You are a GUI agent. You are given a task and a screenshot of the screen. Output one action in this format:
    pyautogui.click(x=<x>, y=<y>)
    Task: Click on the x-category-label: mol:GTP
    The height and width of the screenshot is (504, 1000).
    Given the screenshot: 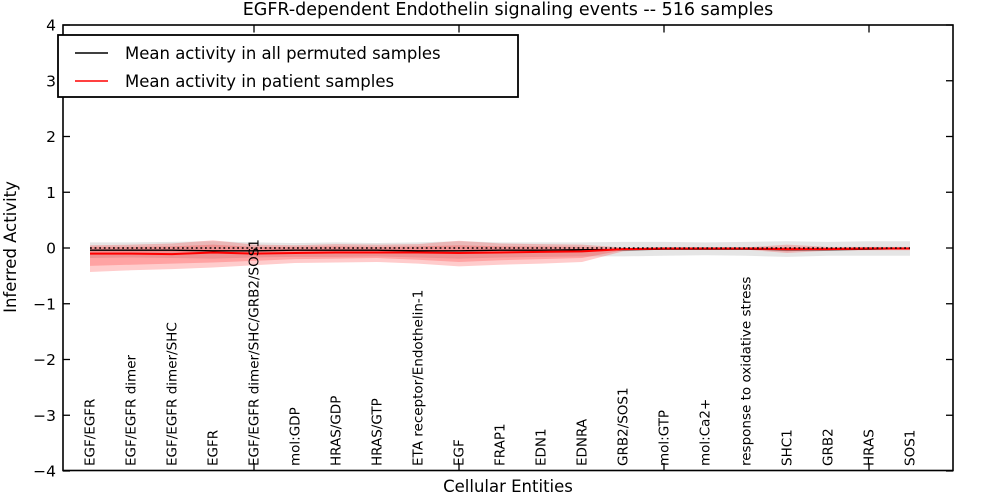 What is the action you would take?
    pyautogui.click(x=665, y=438)
    